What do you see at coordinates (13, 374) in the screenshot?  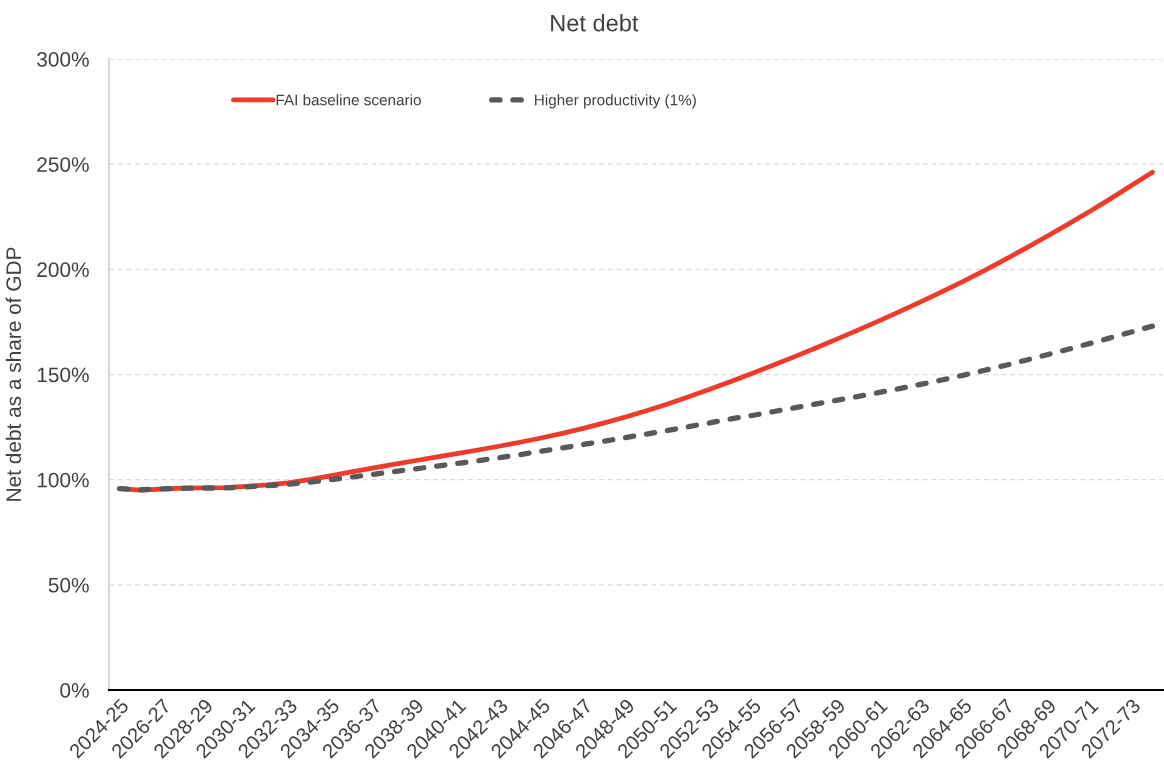 I see `y-axis-title: Net debt as a share of GDP` at bounding box center [13, 374].